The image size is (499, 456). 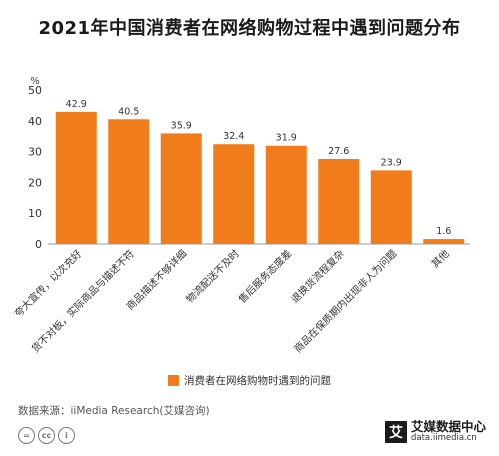 I want to click on cc-icon: cc, so click(x=46, y=435).